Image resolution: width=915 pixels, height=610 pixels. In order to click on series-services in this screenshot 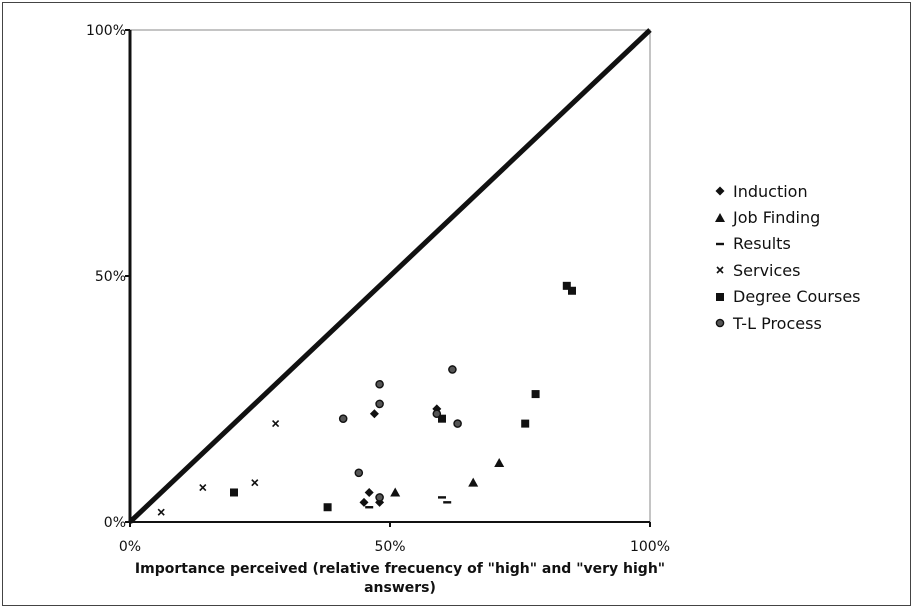, I will do `click(218, 468)`.